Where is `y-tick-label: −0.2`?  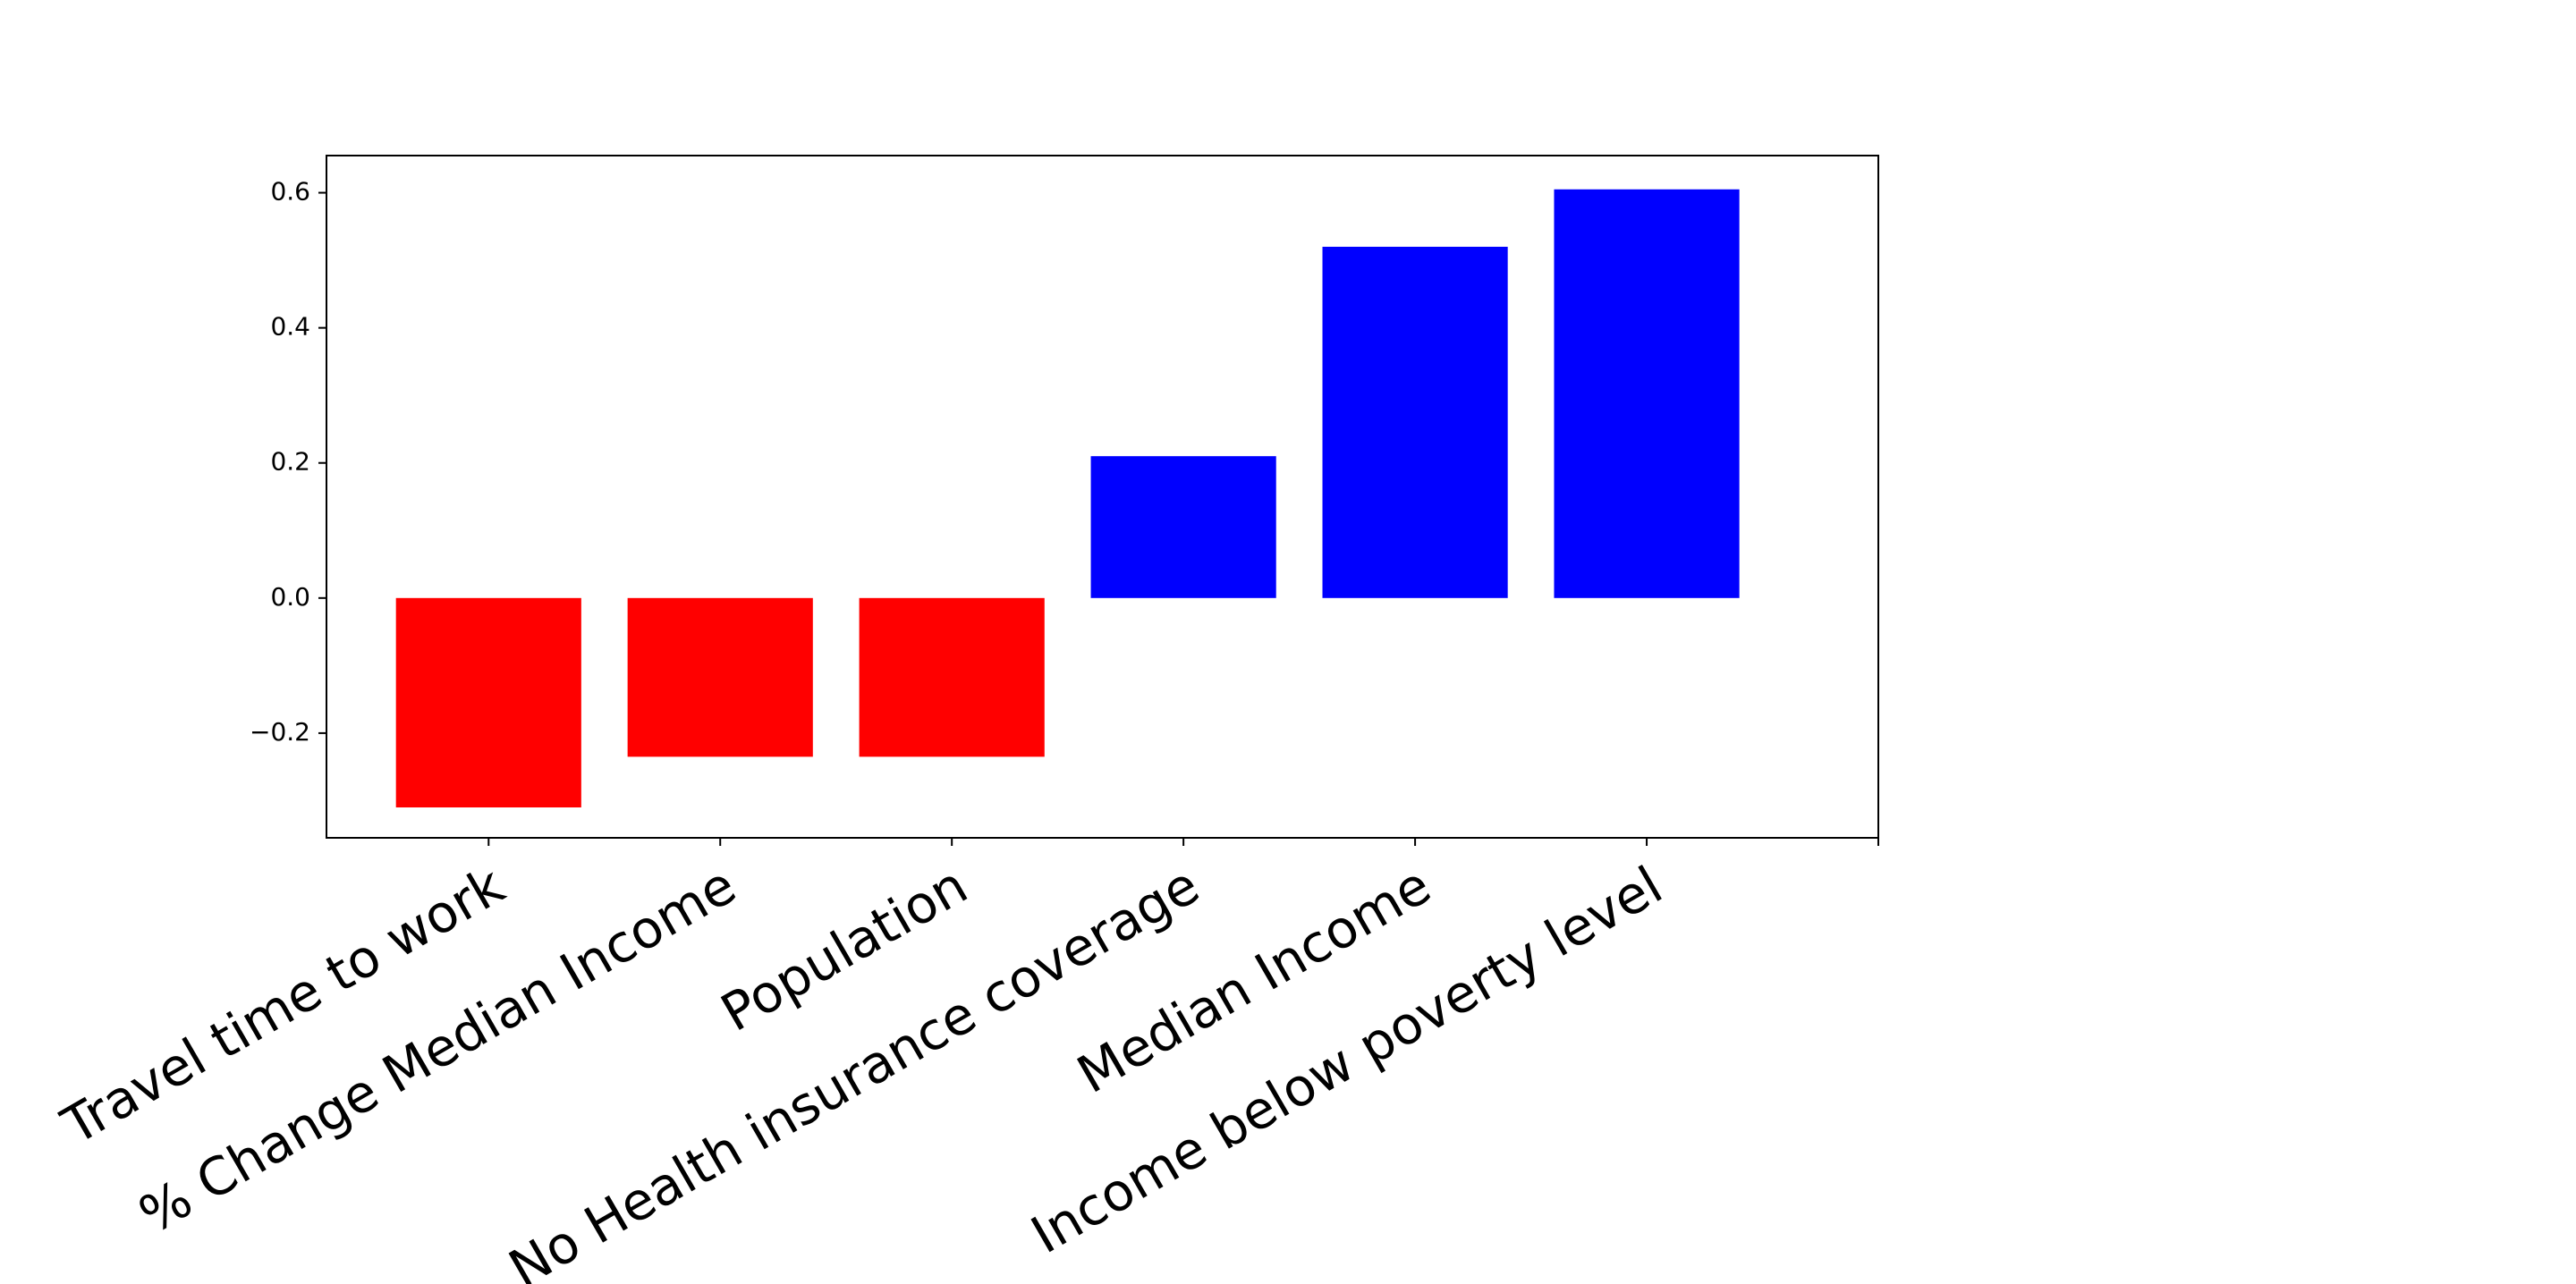
y-tick-label: −0.2 is located at coordinates (280, 732).